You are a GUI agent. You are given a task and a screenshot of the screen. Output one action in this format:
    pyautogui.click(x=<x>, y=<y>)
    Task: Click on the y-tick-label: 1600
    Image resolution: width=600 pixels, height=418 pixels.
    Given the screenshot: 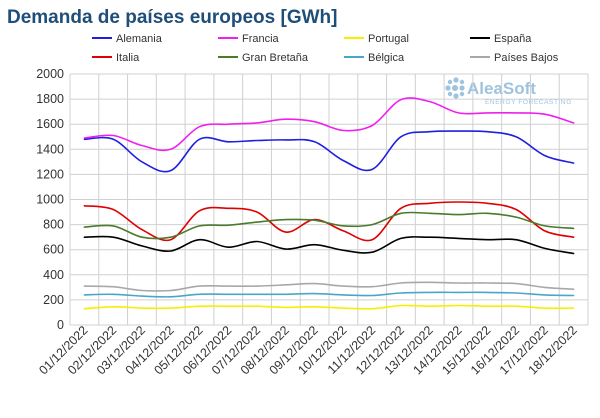 What is the action you would take?
    pyautogui.click(x=50, y=124)
    